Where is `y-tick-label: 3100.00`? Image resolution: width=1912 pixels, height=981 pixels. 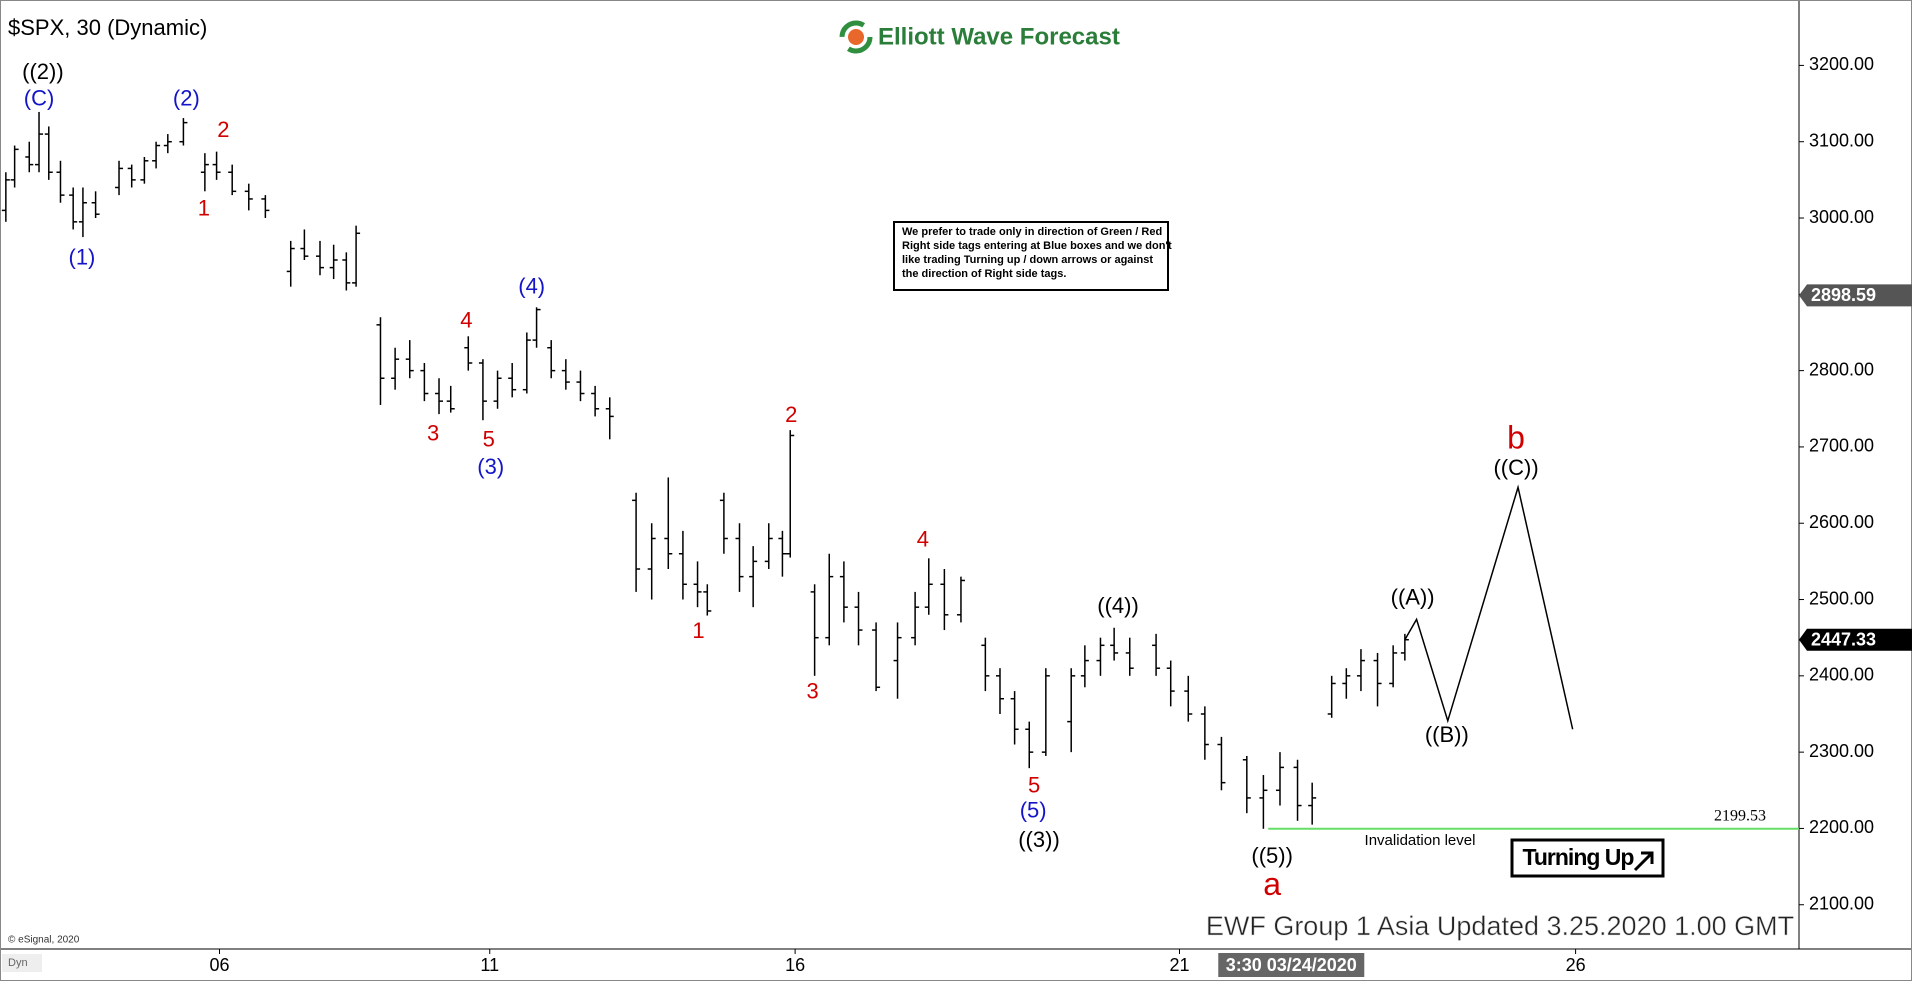 y-tick-label: 3100.00 is located at coordinates (1841, 140).